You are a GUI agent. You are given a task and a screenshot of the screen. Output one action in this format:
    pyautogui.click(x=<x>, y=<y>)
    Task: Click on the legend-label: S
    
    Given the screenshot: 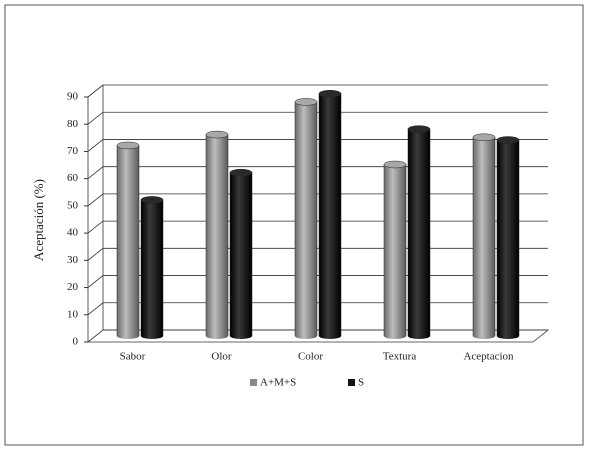 What is the action you would take?
    pyautogui.click(x=361, y=383)
    